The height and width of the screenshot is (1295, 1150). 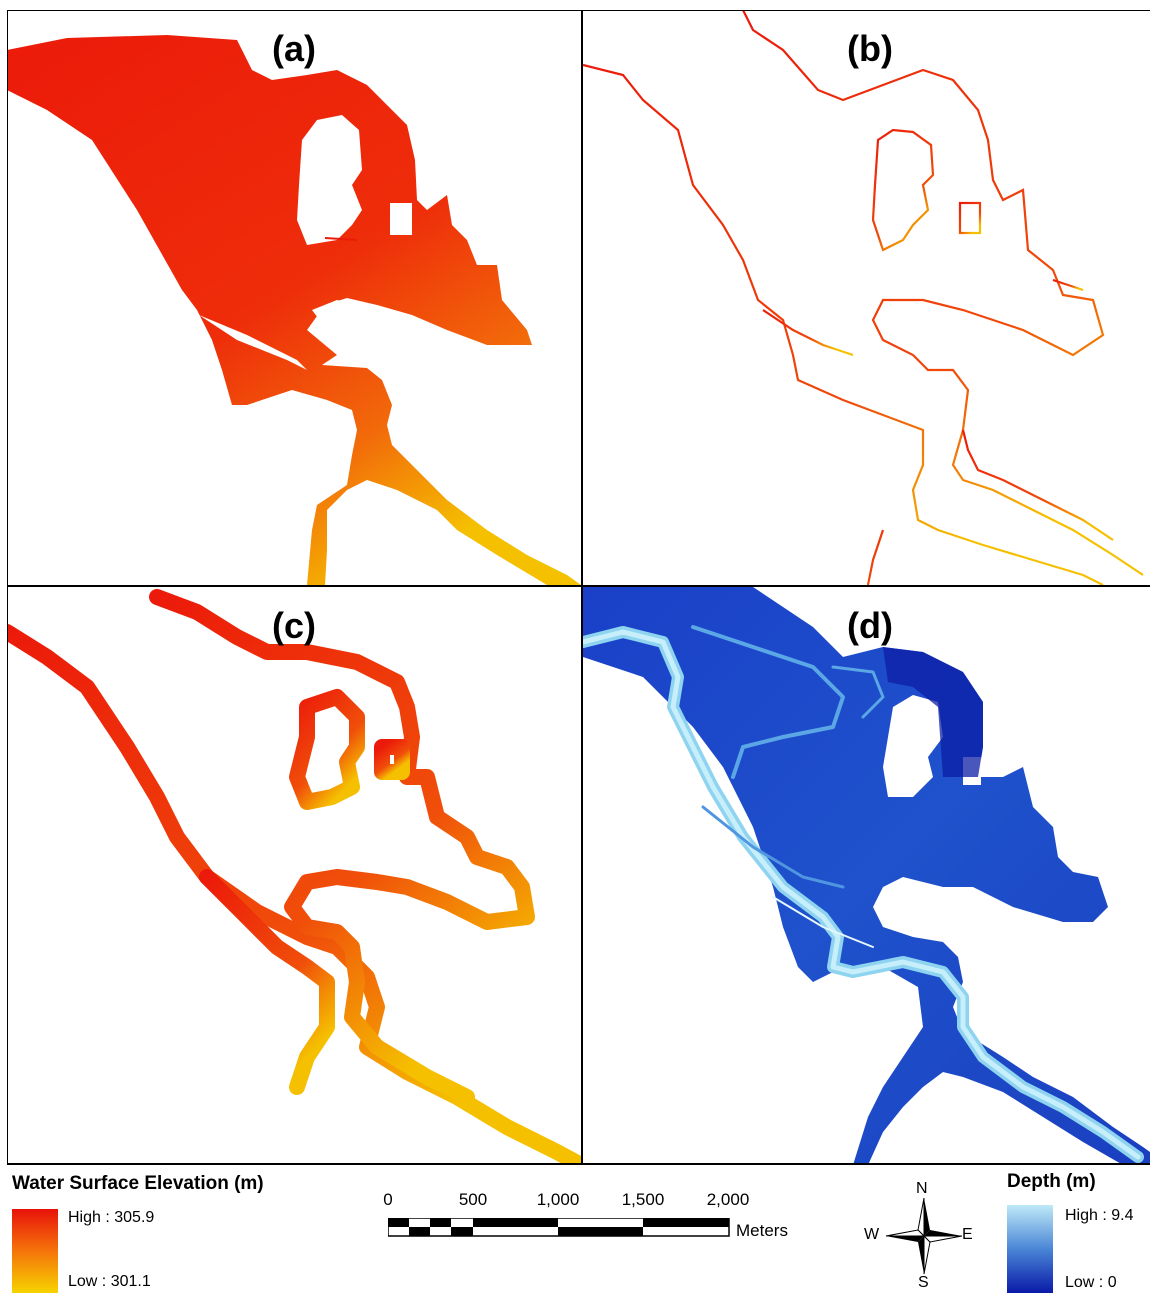 What do you see at coordinates (578, 1164) in the screenshot?
I see `frame-bottom` at bounding box center [578, 1164].